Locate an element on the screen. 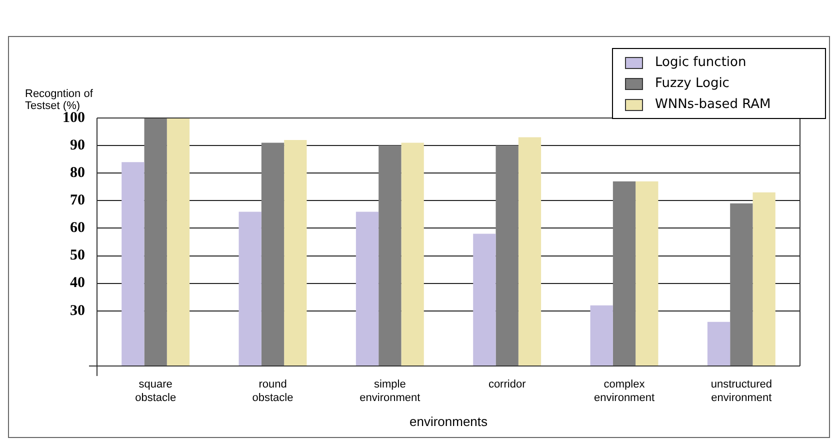 The height and width of the screenshot is (442, 840). y-tick-label: 90 is located at coordinates (77, 145).